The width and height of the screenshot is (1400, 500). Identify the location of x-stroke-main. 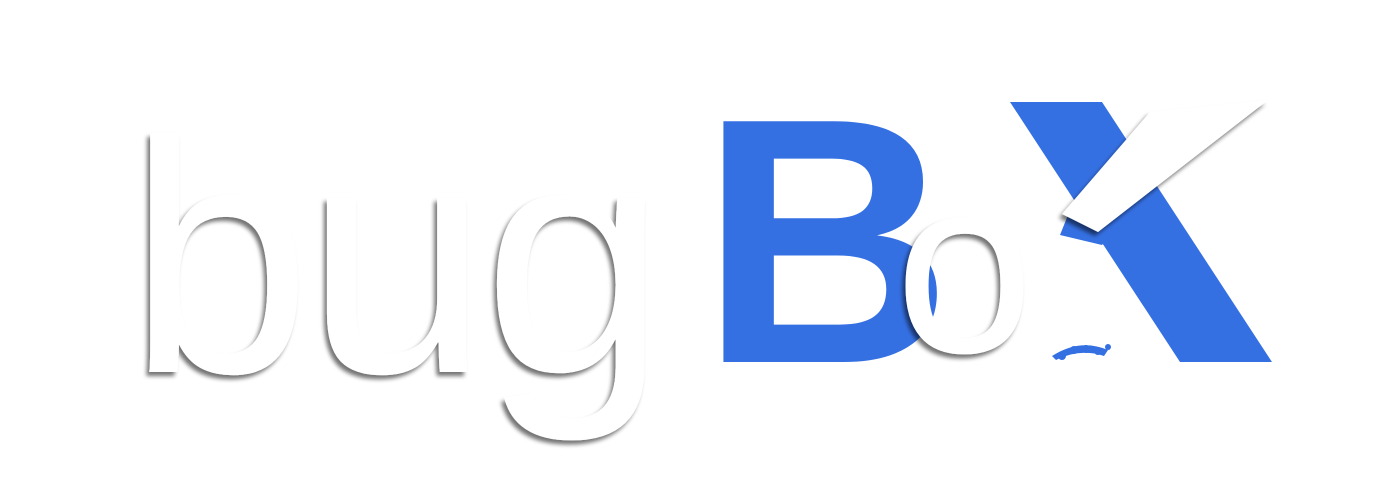
(1141, 232).